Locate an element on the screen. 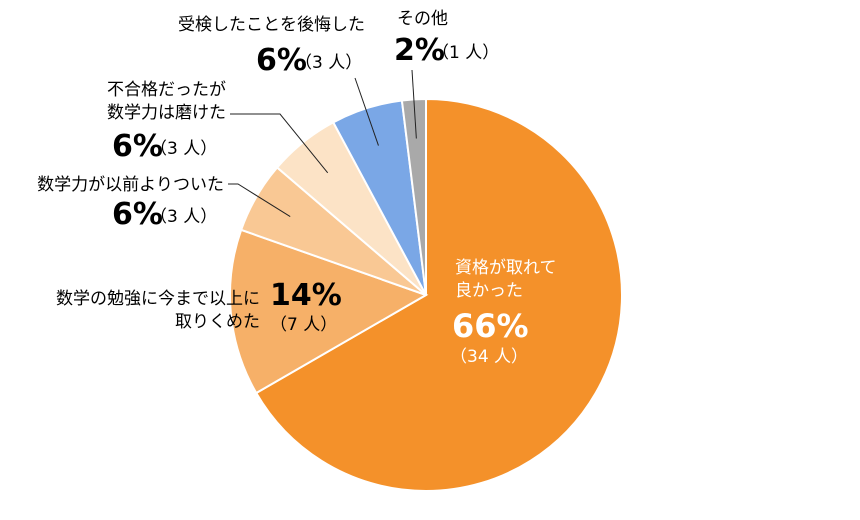 Image resolution: width=860 pixels, height=520 pixels. label-fugoukaku: 不合格だったが 数学力は磨けた 6% （3 人） is located at coordinates (166, 122).